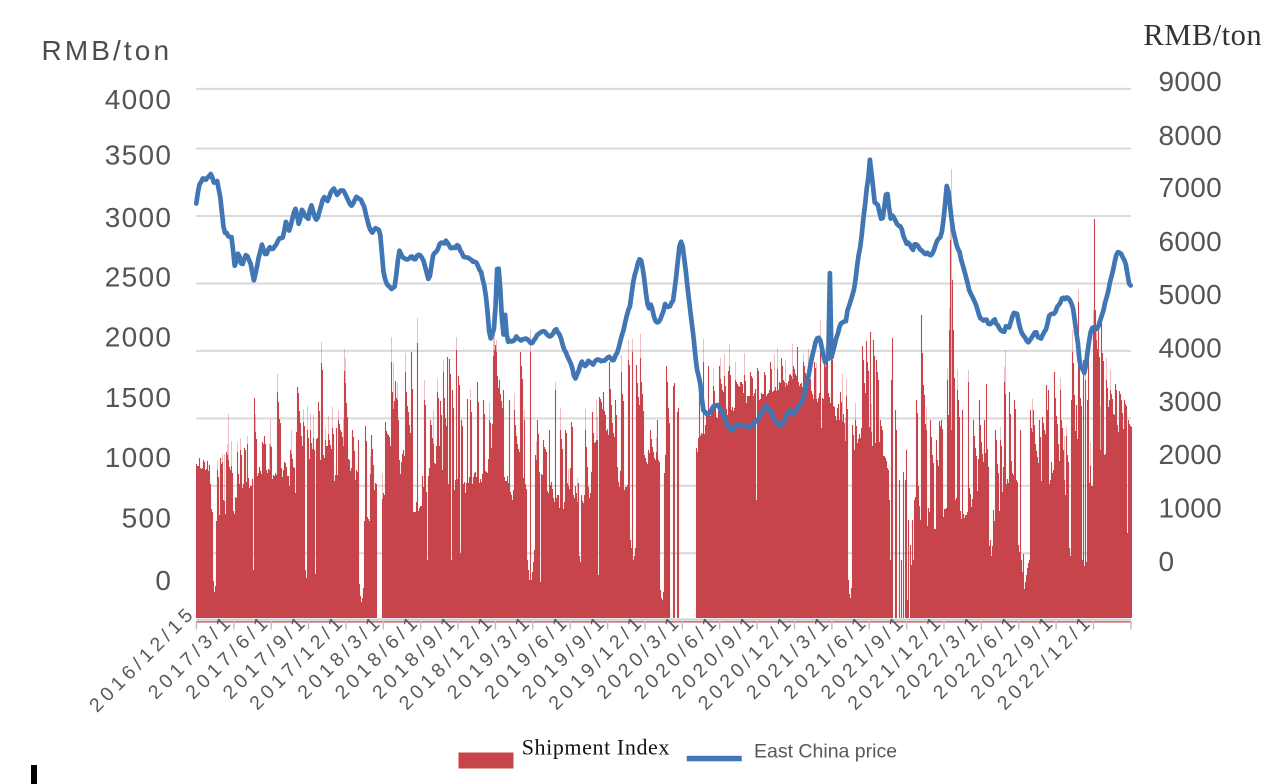 The width and height of the screenshot is (1276, 784). I want to click on svg-text: 8000, so click(1191, 135).